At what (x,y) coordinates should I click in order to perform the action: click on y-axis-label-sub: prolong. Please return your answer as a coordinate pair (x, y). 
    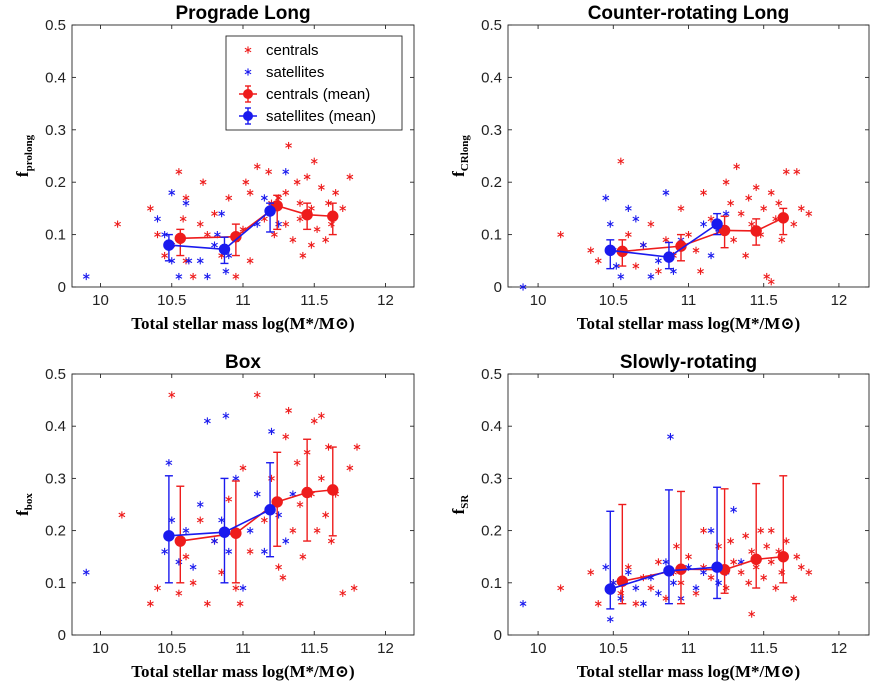
    Looking at the image, I should click on (29, 152).